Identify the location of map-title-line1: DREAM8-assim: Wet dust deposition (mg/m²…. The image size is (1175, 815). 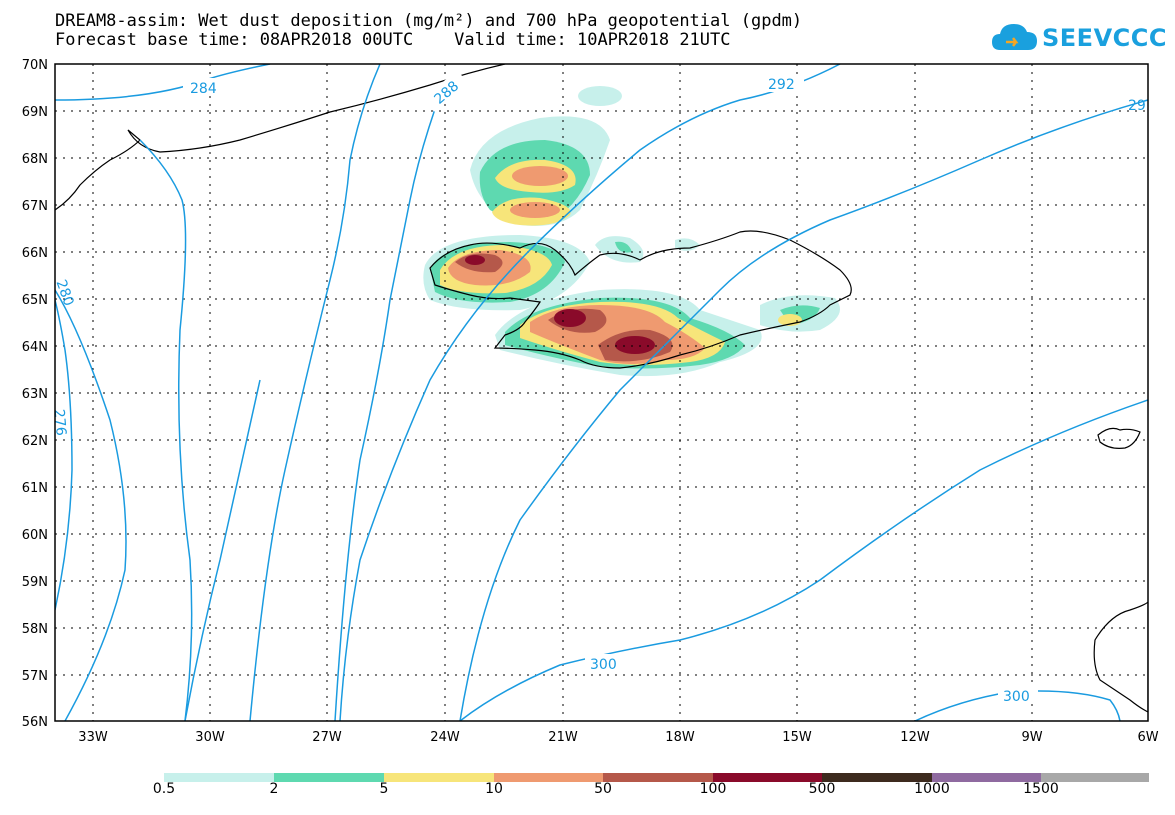
(429, 21).